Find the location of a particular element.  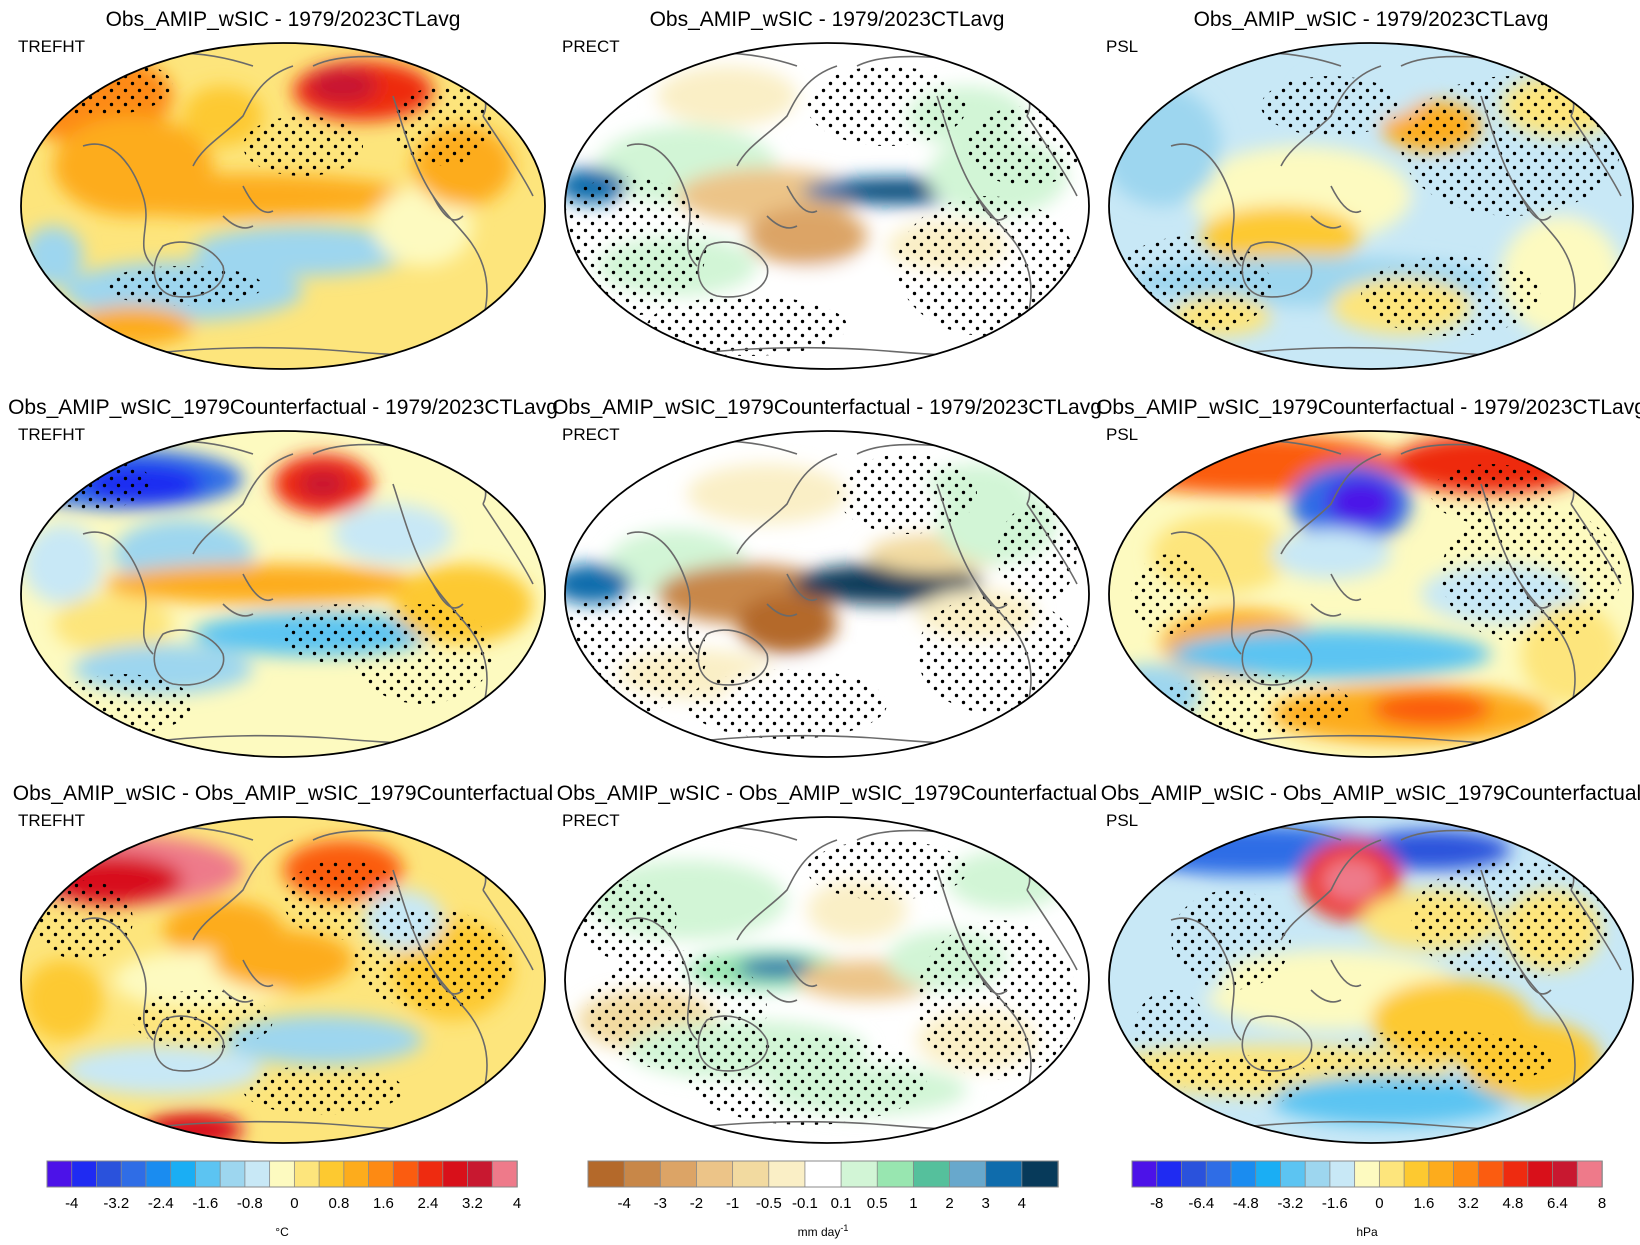

map-panel-r1-c3: Obs_AMIP_wSIC - 1979/2023CTLavg PSL is located at coordinates (1370, 189).